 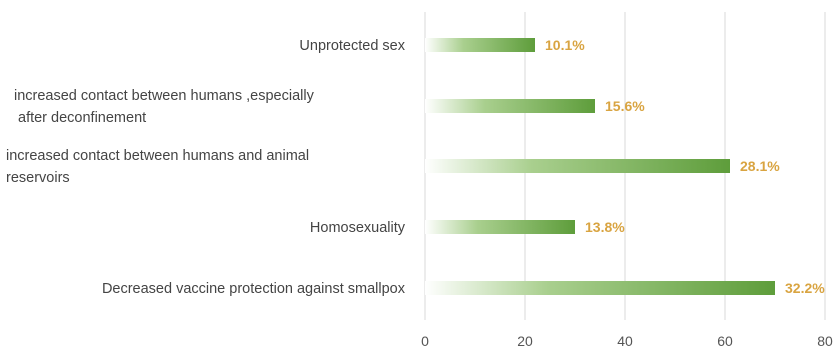 I want to click on x-tick-label: 0, so click(x=425, y=341).